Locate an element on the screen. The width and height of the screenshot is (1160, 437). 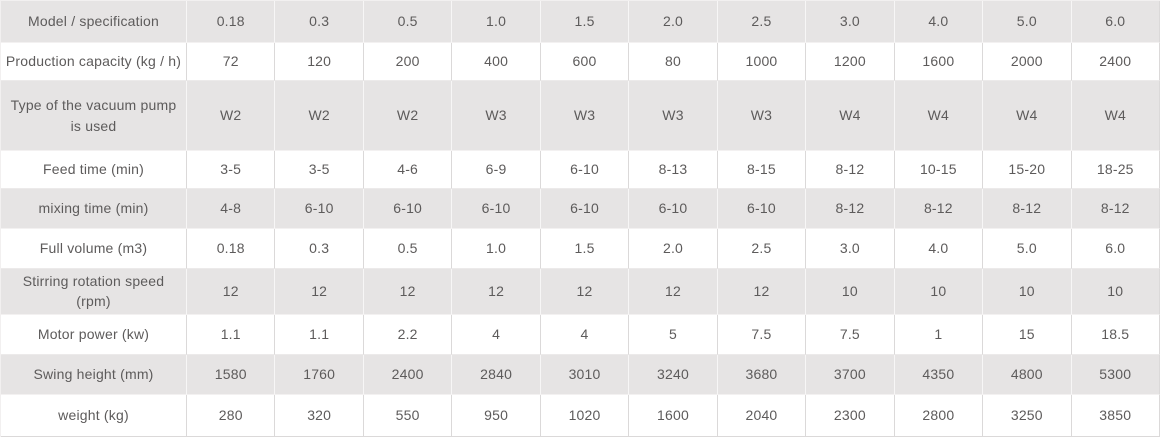
row-label: Swing height (mm) is located at coordinates (94, 374).